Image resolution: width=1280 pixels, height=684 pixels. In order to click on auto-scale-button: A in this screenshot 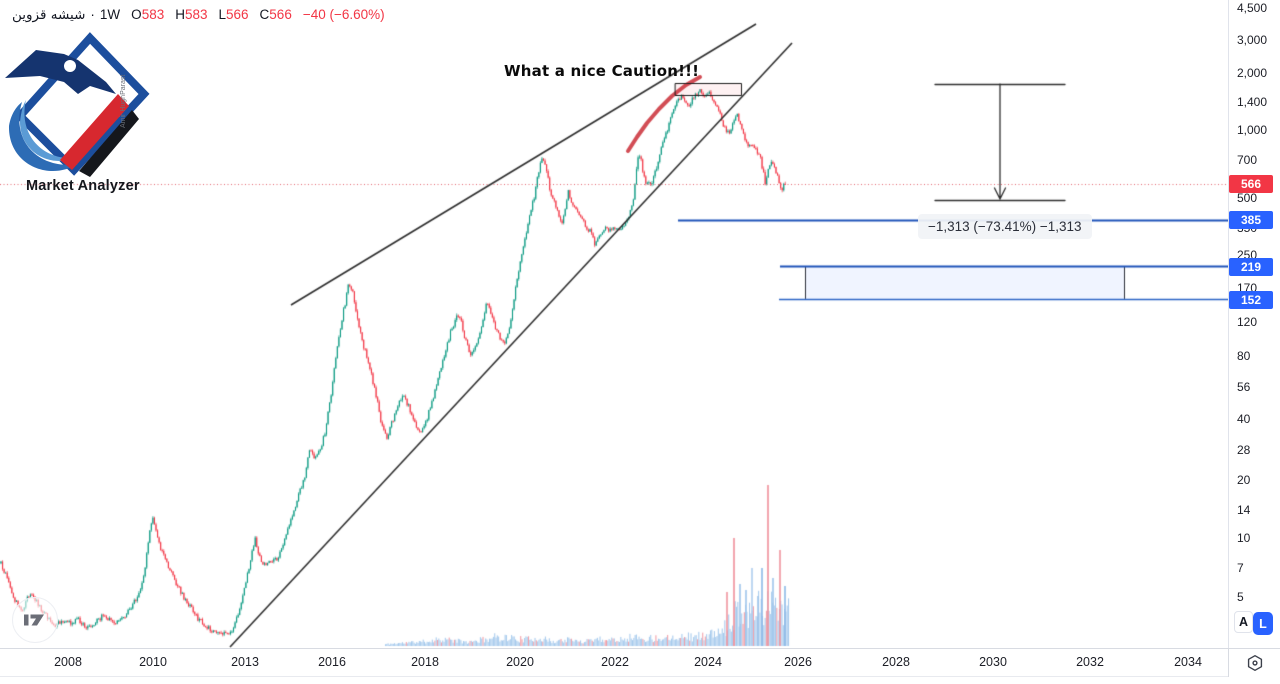, I will do `click(1243, 622)`.